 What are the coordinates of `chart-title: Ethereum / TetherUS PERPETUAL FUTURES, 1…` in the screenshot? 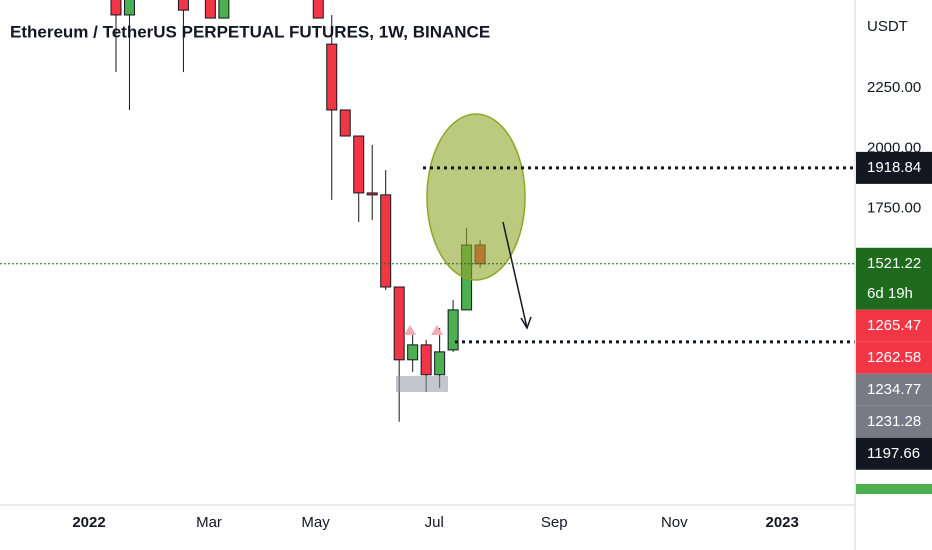 It's located at (250, 31).